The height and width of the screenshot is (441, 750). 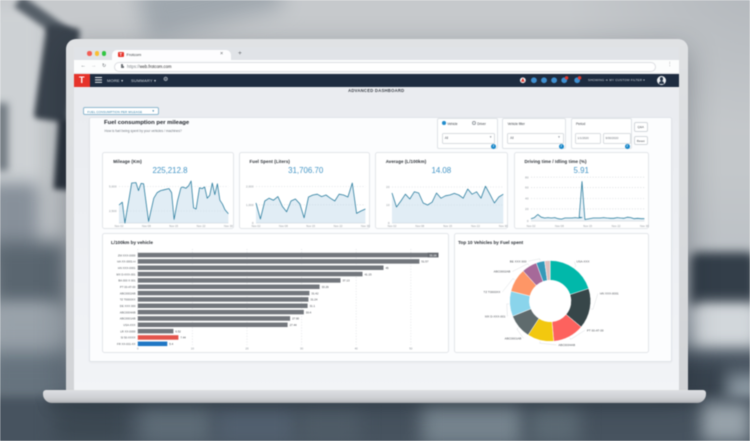 What do you see at coordinates (387, 267) in the screenshot?
I see `svg-text: 45` at bounding box center [387, 267].